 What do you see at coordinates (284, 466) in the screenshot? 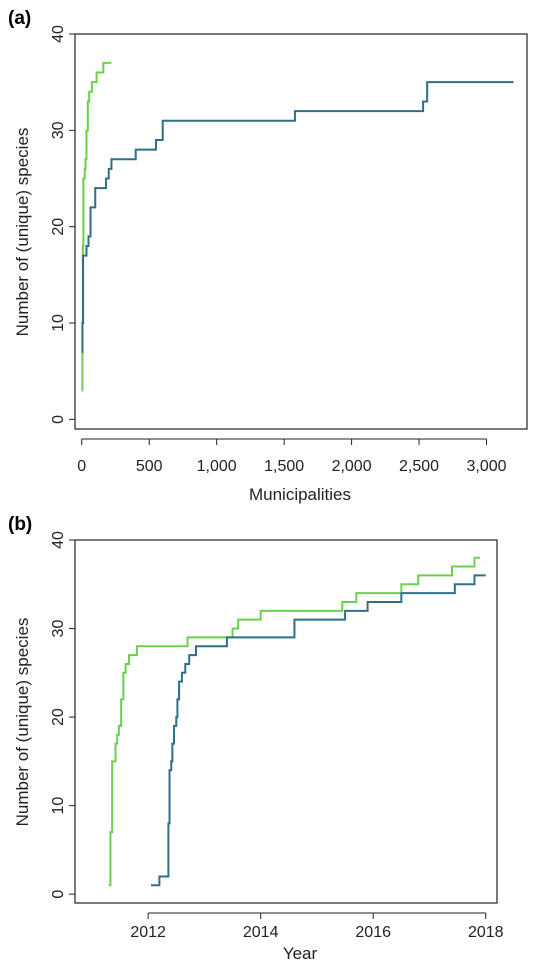
I see `panel-a-x-tick-label: 1,500` at bounding box center [284, 466].